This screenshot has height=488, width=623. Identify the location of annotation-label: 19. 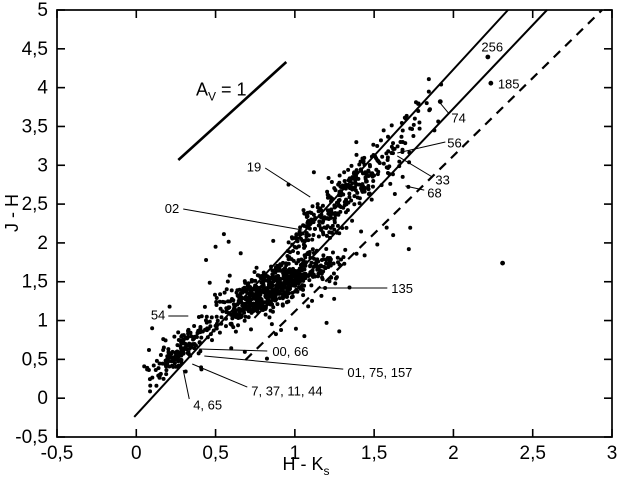
(254, 167).